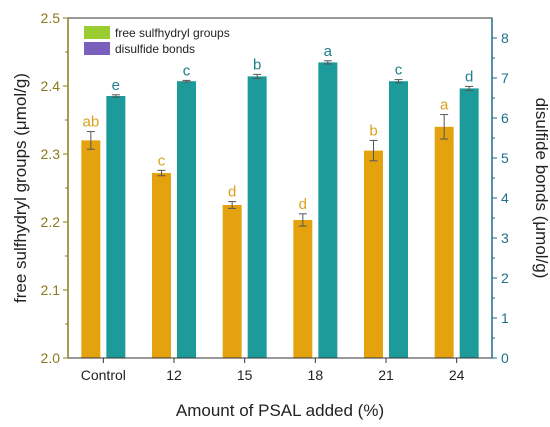 This screenshot has height=427, width=550. What do you see at coordinates (505, 318) in the screenshot?
I see `right-tick-label-1: 1` at bounding box center [505, 318].